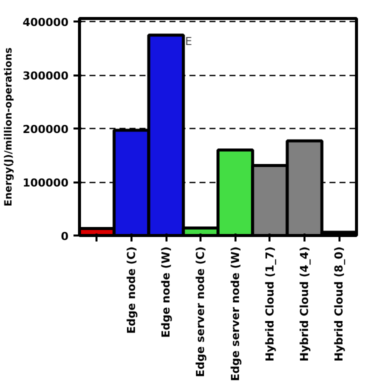 The width and height of the screenshot is (384, 384). I want to click on y-tick-label: 200000, so click(45, 129).